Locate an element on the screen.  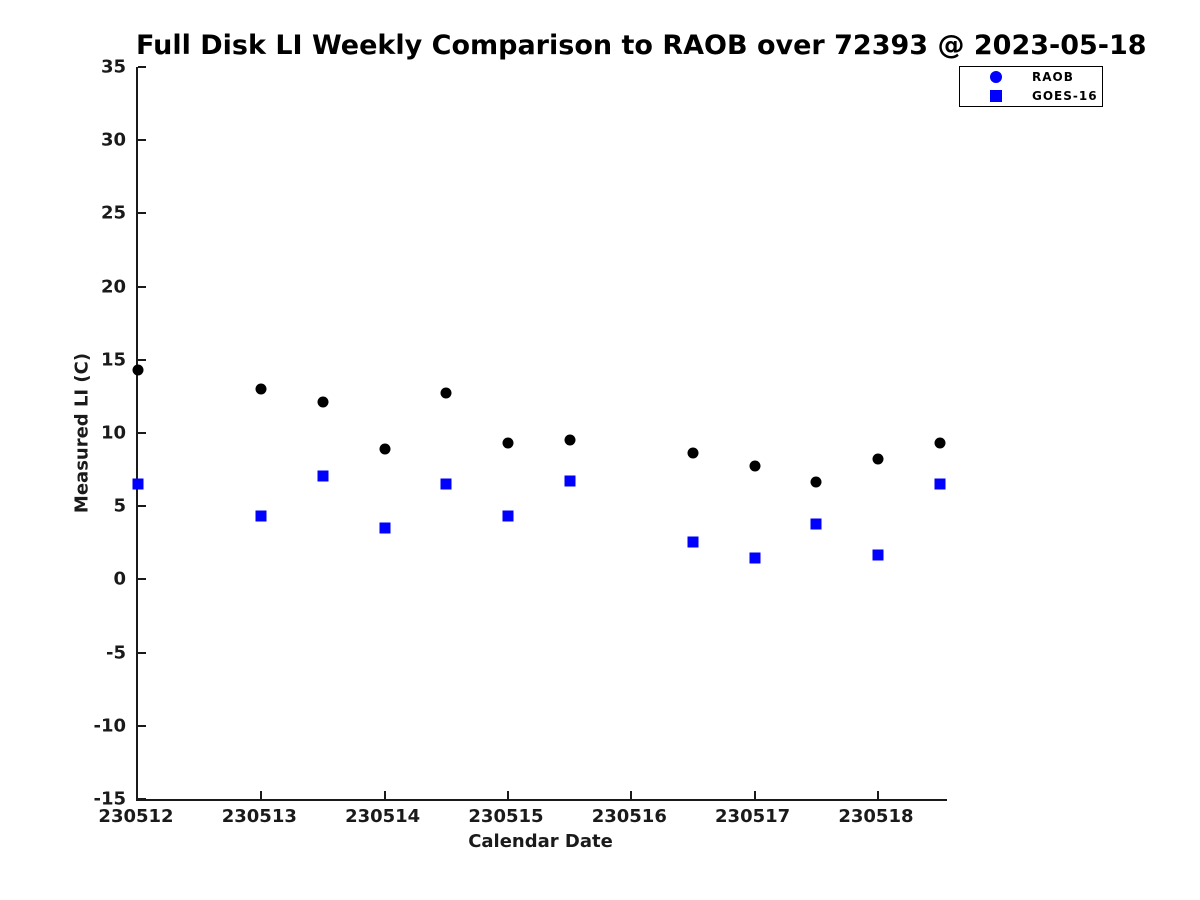
x-tick-label: 230516 is located at coordinates (629, 816).